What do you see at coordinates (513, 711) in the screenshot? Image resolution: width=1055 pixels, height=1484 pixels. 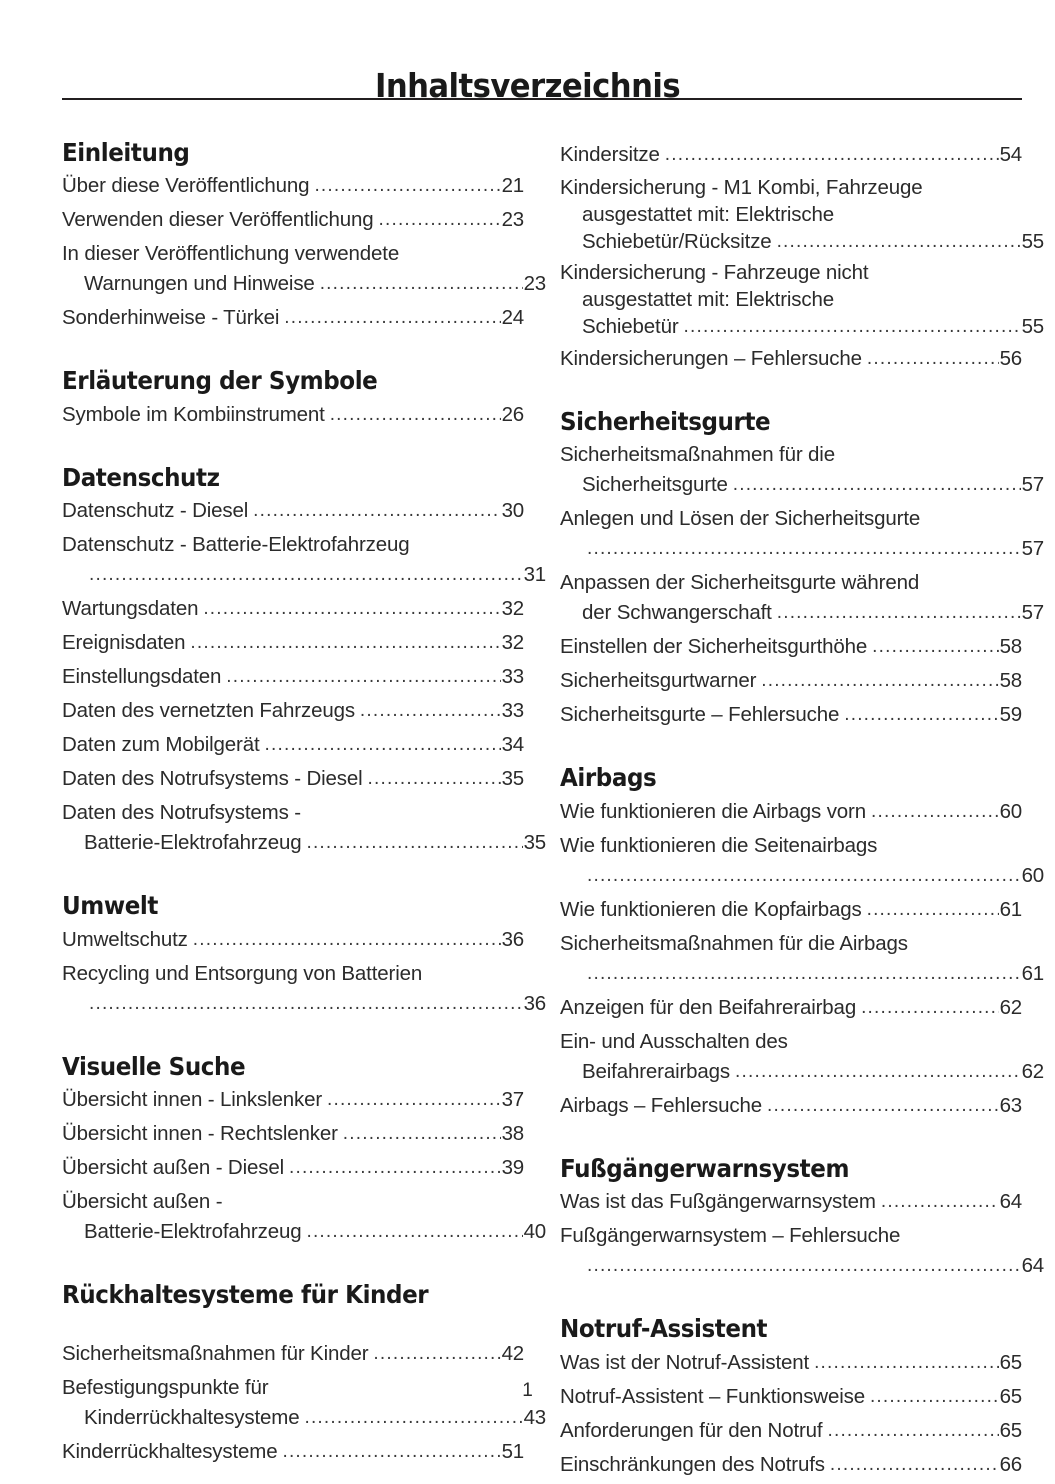 I see `toc-page-number: 33` at bounding box center [513, 711].